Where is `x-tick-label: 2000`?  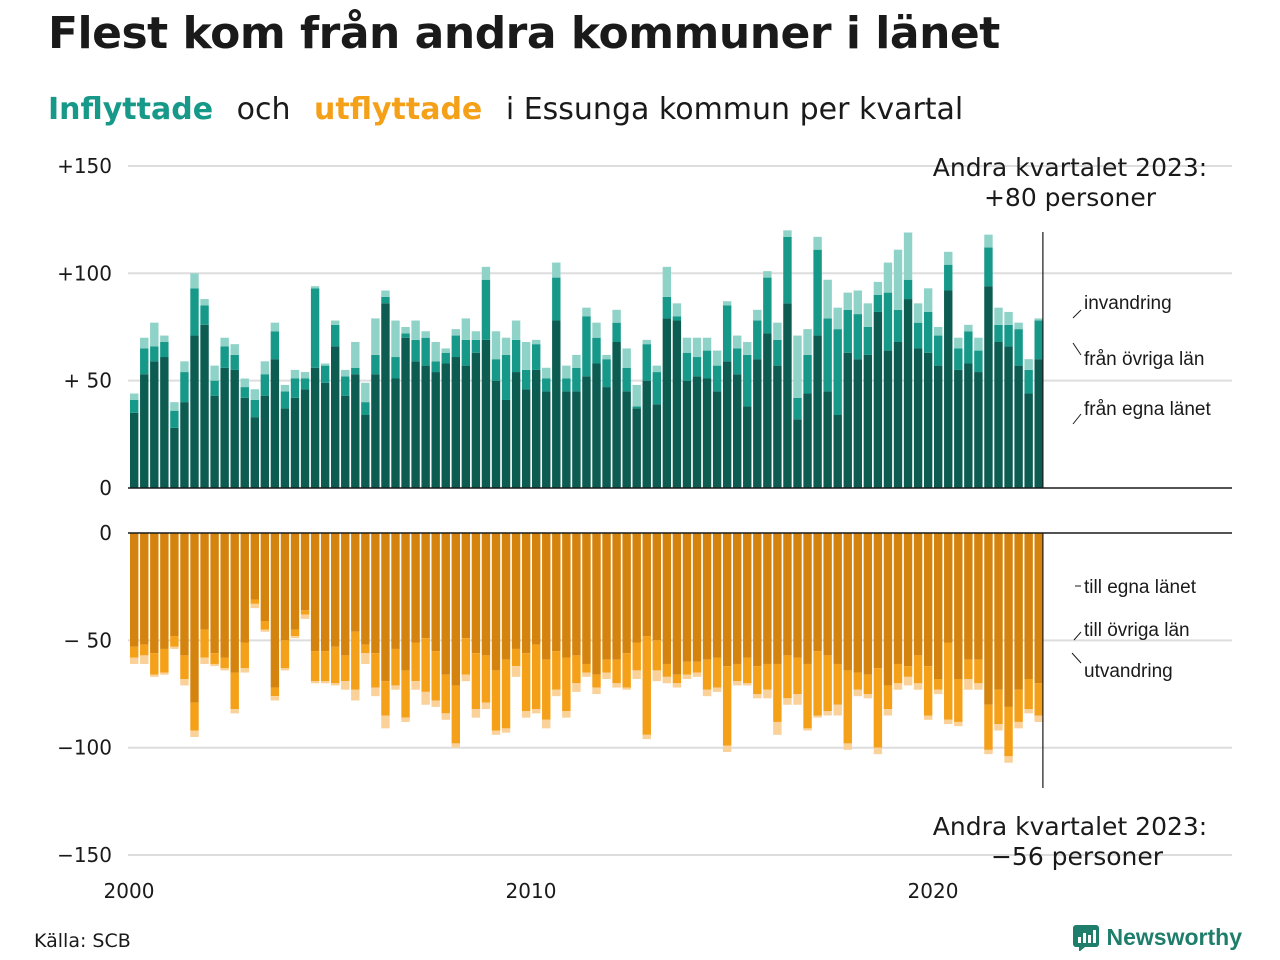 x-tick-label: 2000 is located at coordinates (129, 891).